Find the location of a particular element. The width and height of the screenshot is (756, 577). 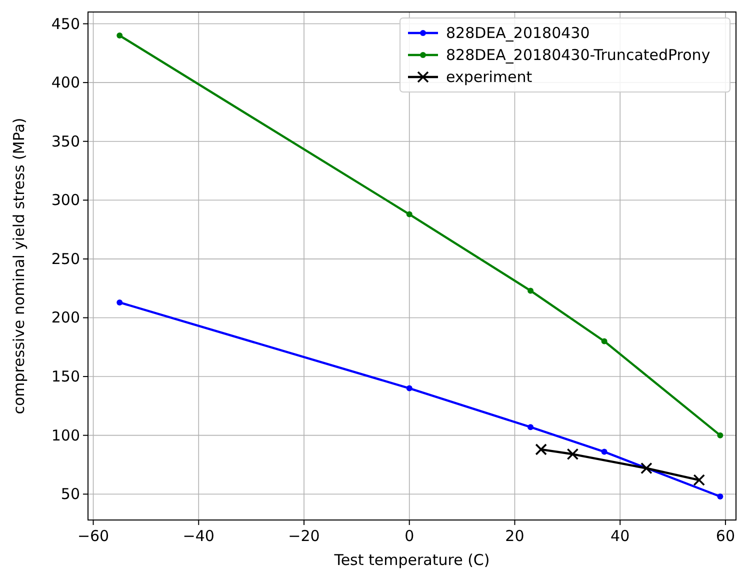

x-tick-label: 0 is located at coordinates (409, 536).